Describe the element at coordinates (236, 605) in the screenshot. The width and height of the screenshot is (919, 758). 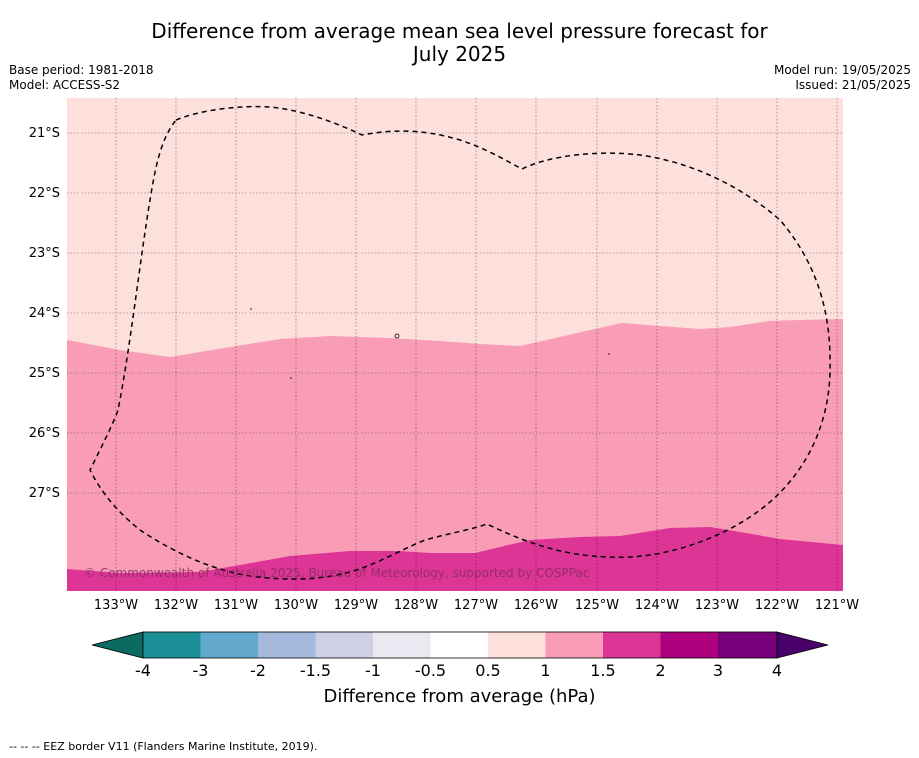
I see `lon-label-131w: 131°W` at that location.